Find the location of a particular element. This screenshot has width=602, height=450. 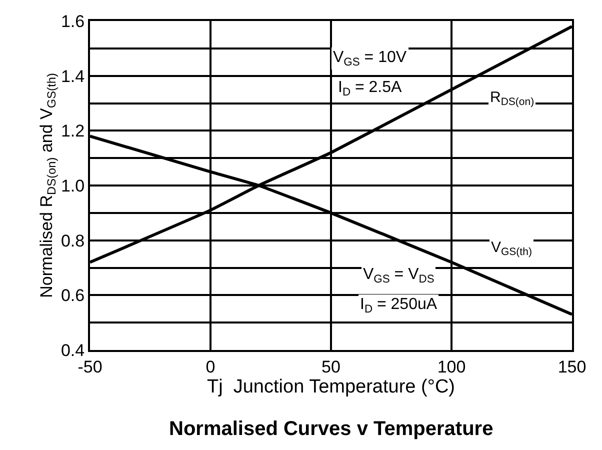

x-tick-label: -50 is located at coordinates (90, 366).